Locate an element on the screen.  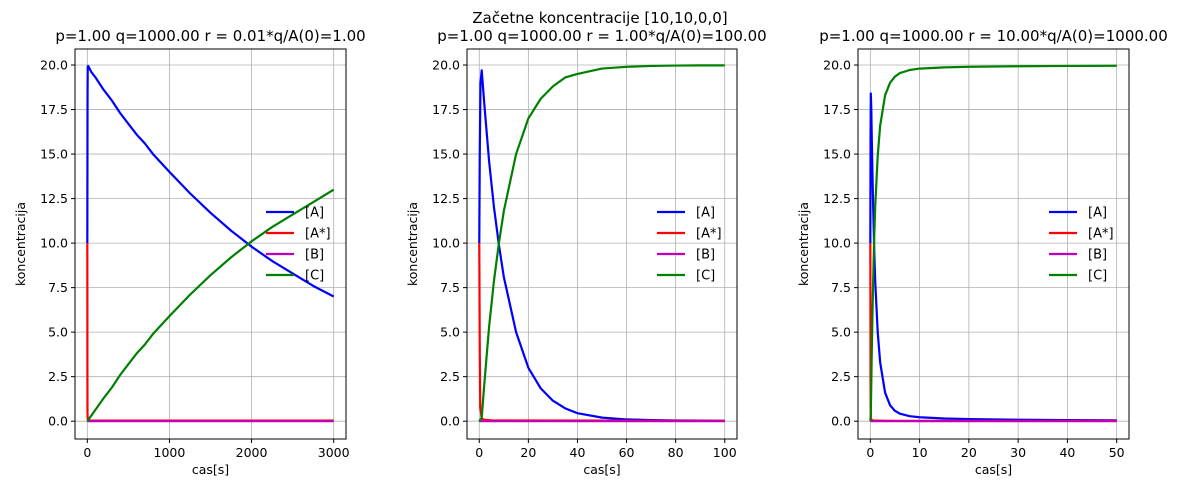
x-tick-label: 100 is located at coordinates (725, 452).